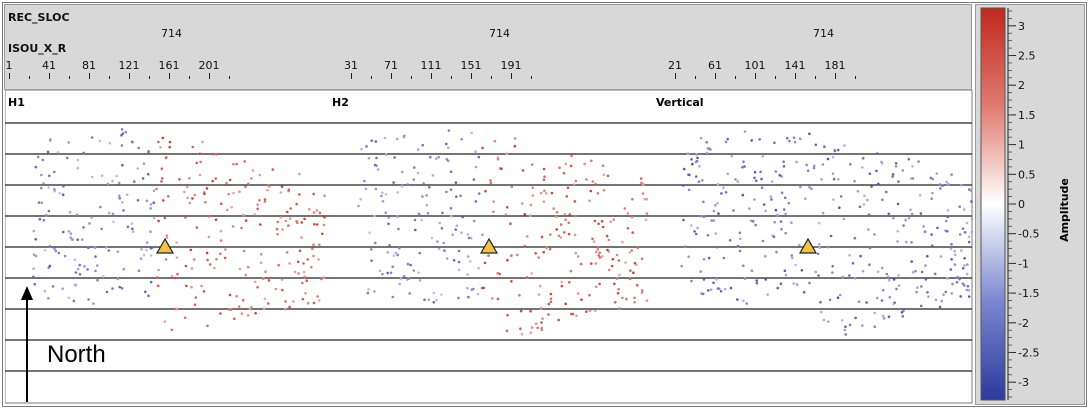 This screenshot has width=1090, height=410. Describe the element at coordinates (1021, 145) in the screenshot. I see `colorbar-tick-label: 1` at that location.